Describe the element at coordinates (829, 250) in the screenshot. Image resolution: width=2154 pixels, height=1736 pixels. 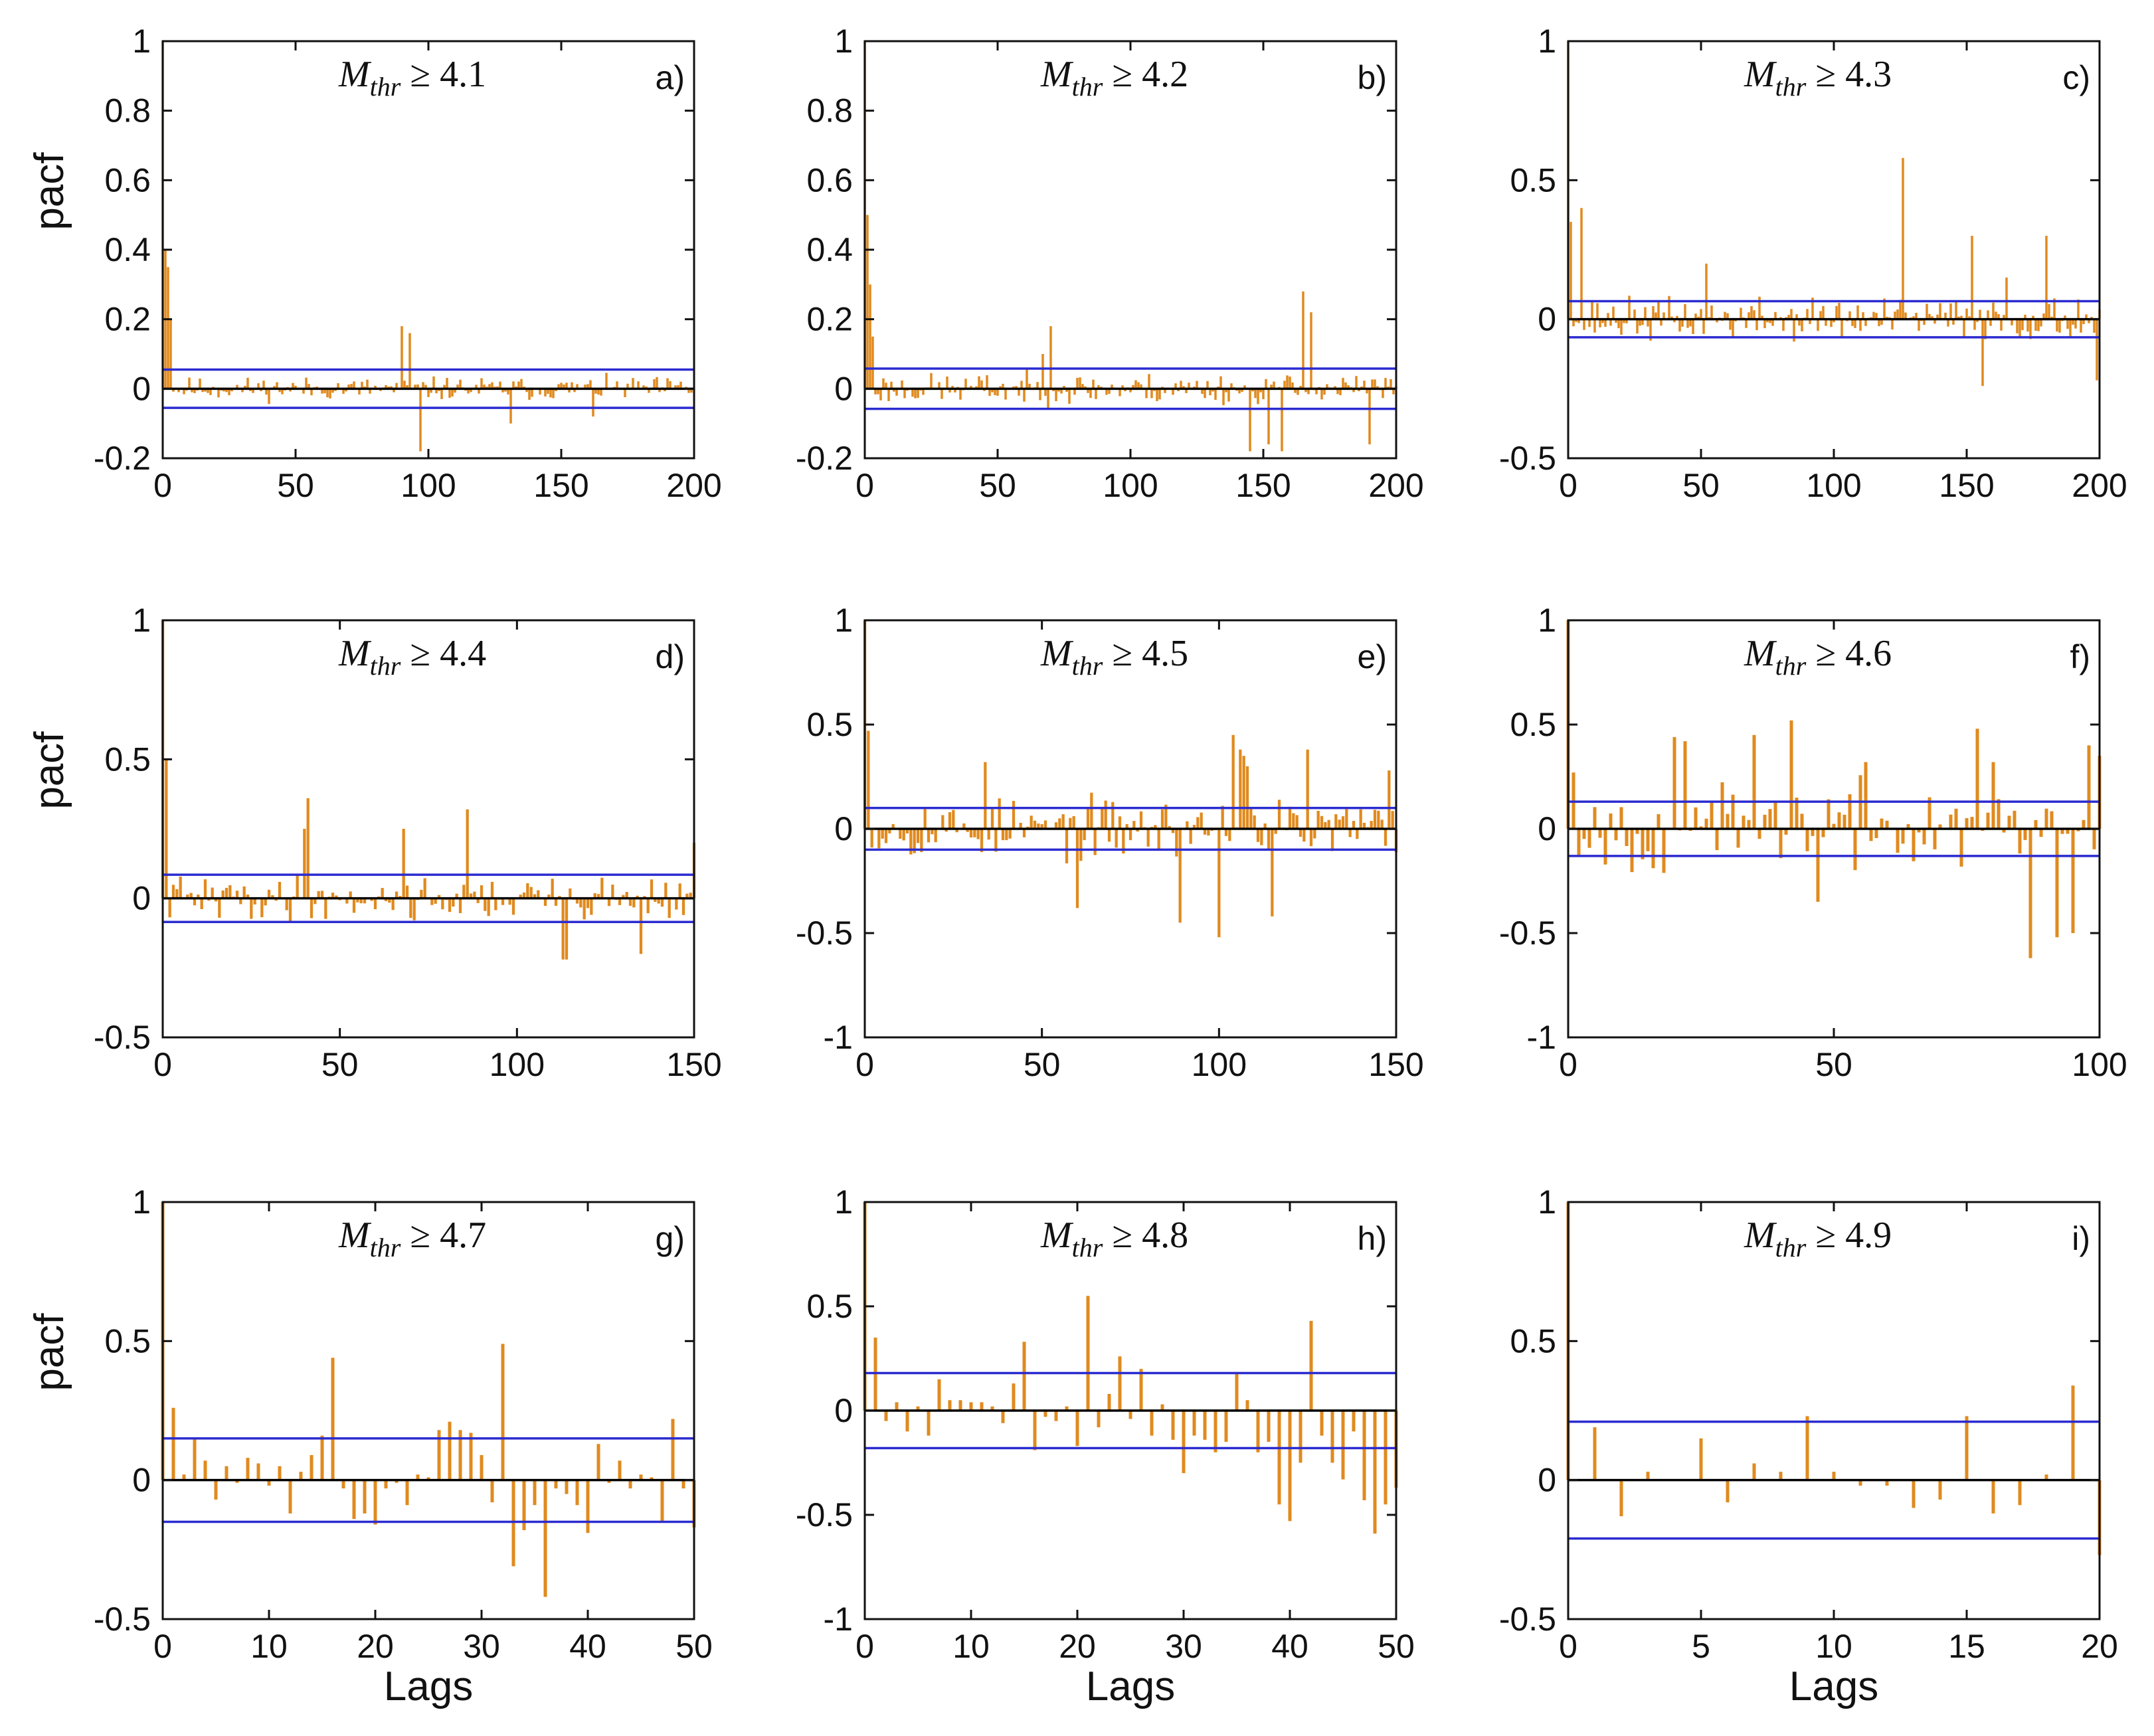
I see `y-tick-label: 0.4` at that location.